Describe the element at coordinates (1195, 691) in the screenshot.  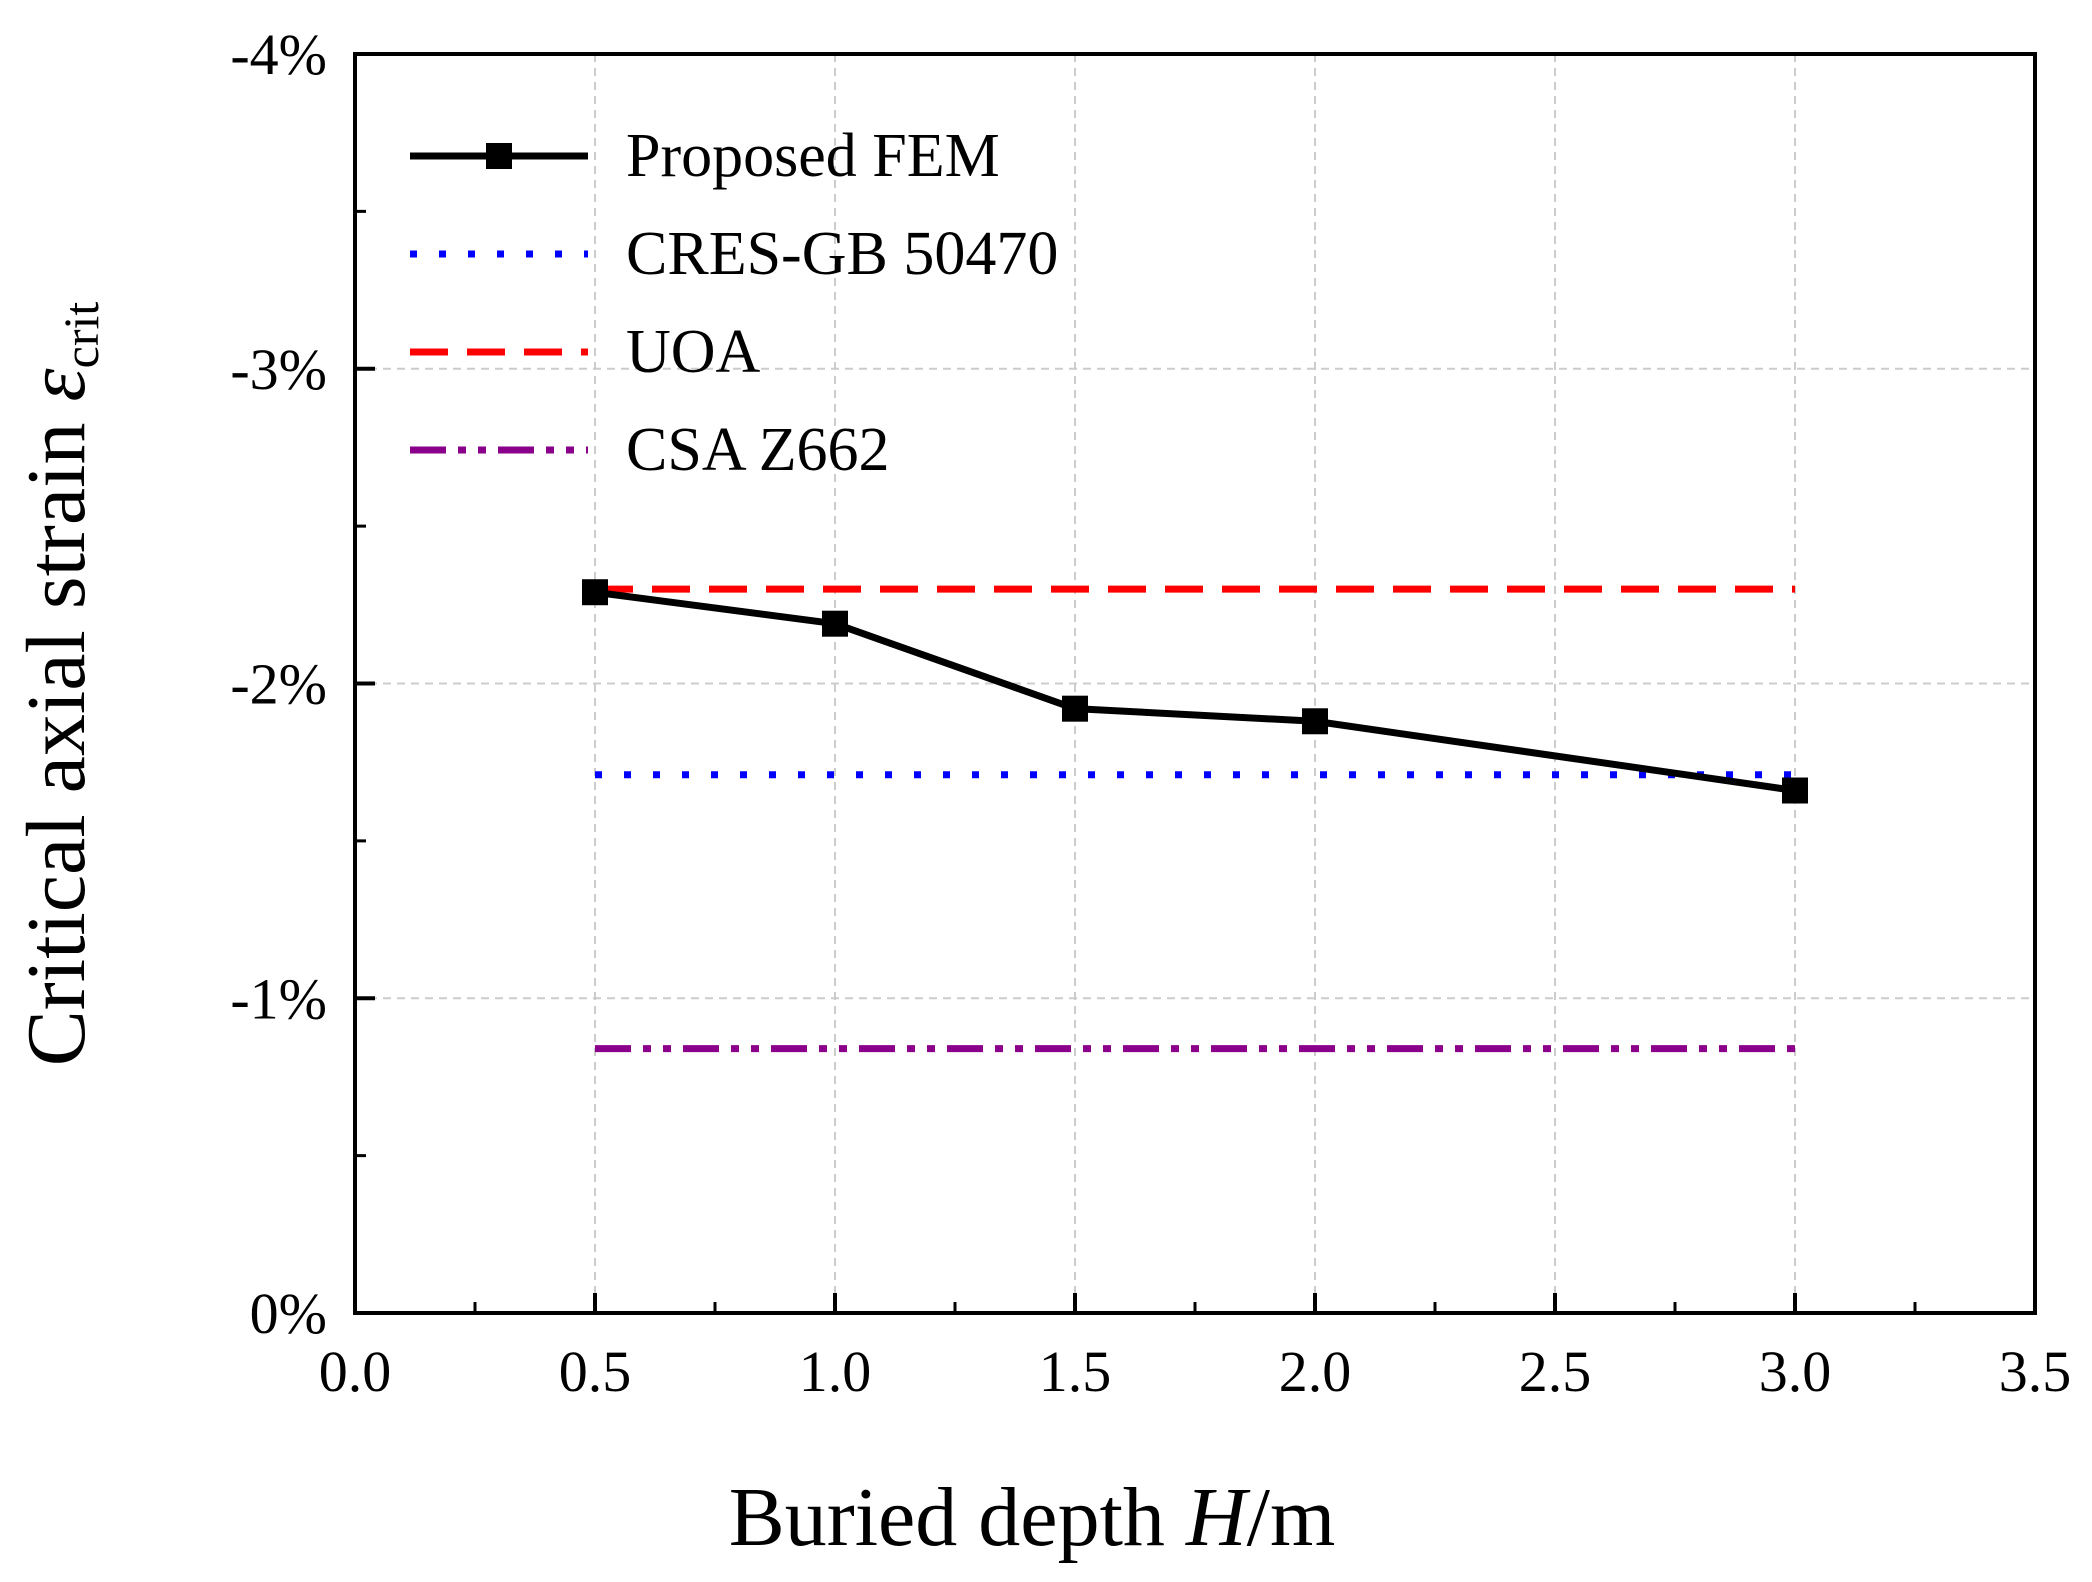
I see `series-line-proposed-fem` at that location.